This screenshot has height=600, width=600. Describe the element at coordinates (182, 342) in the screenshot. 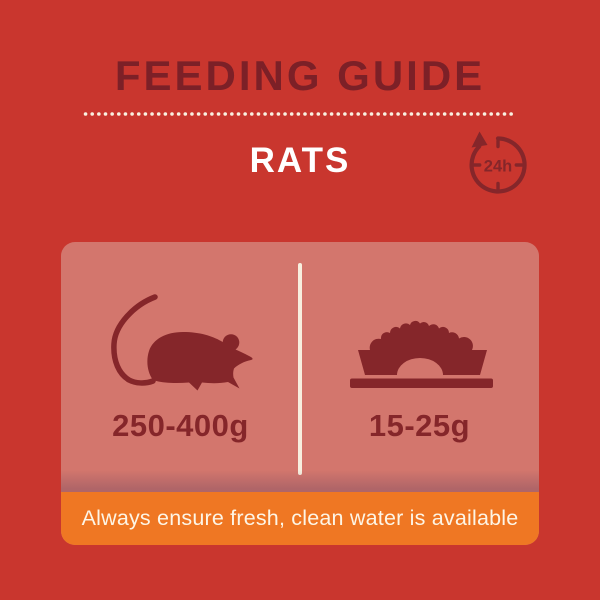

I see `rat-silhouette-icon` at that location.